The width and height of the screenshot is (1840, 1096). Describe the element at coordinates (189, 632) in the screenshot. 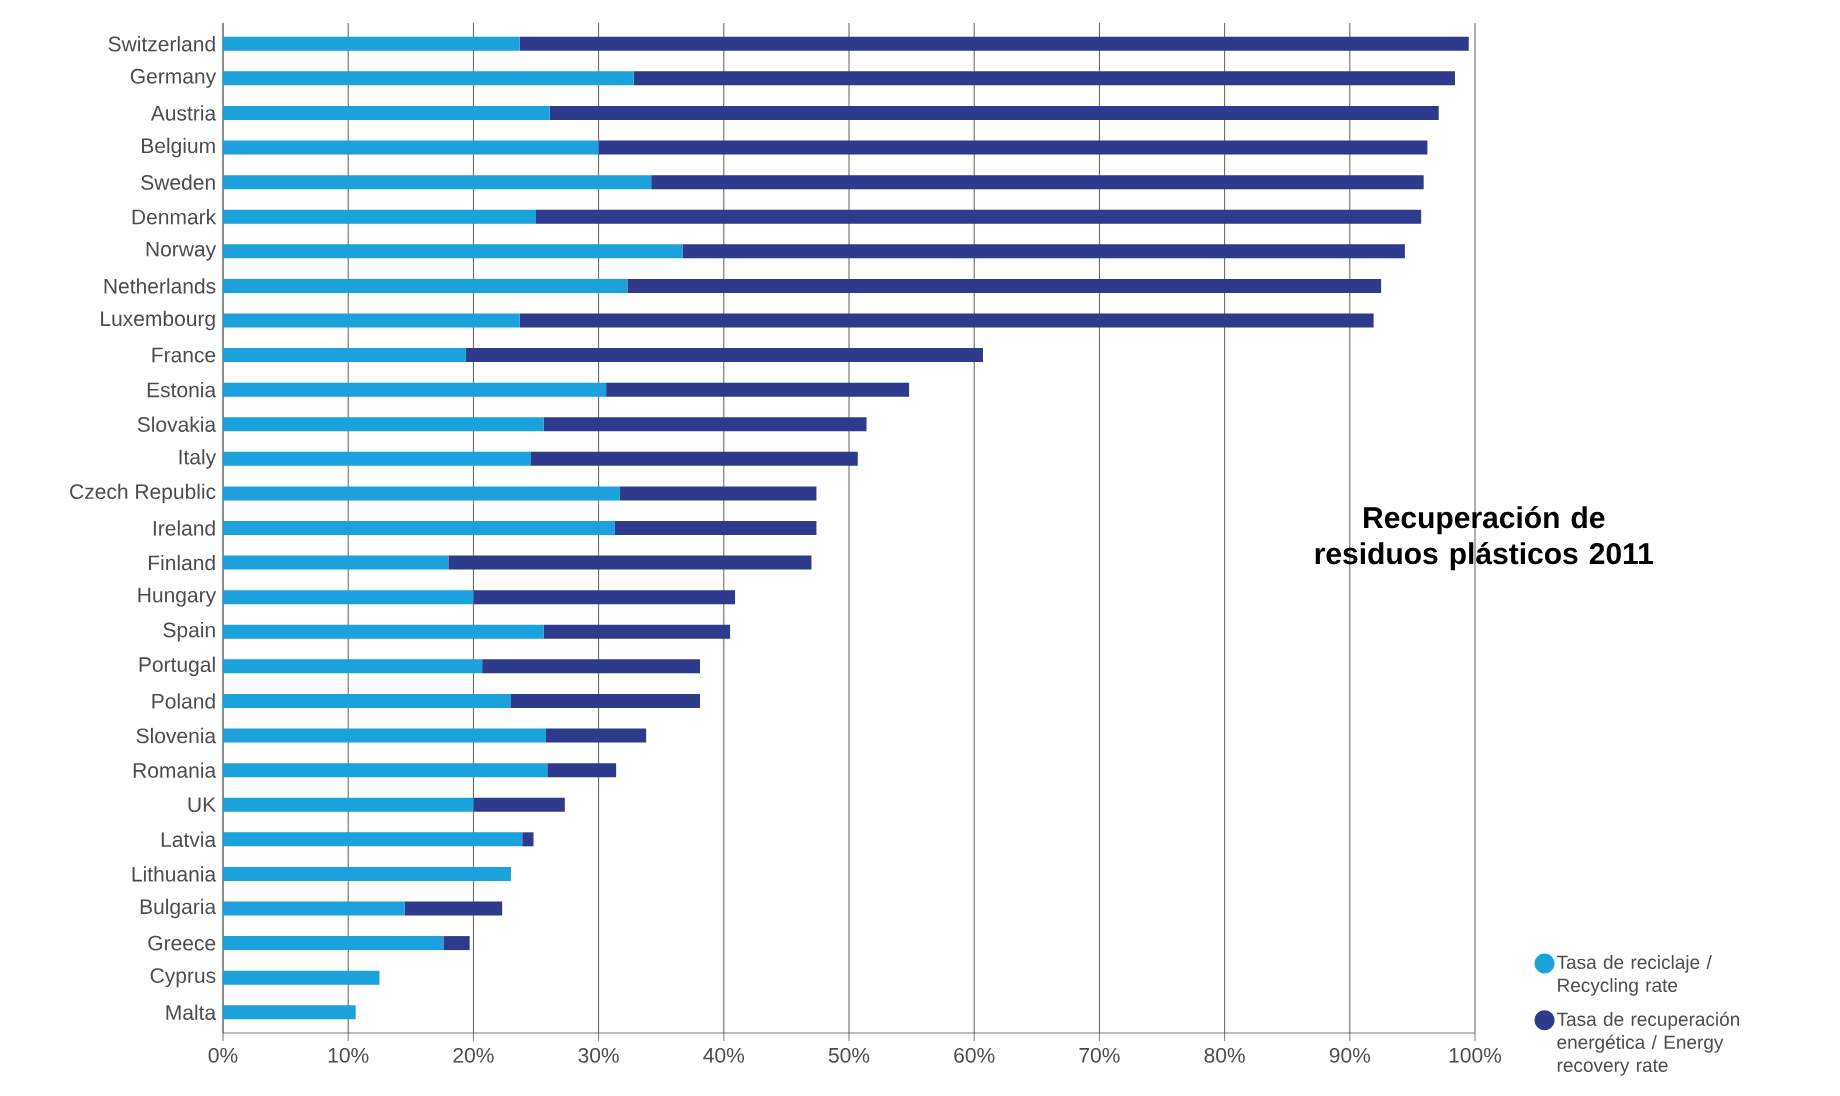

I see `y-tick-label: Spain` at that location.